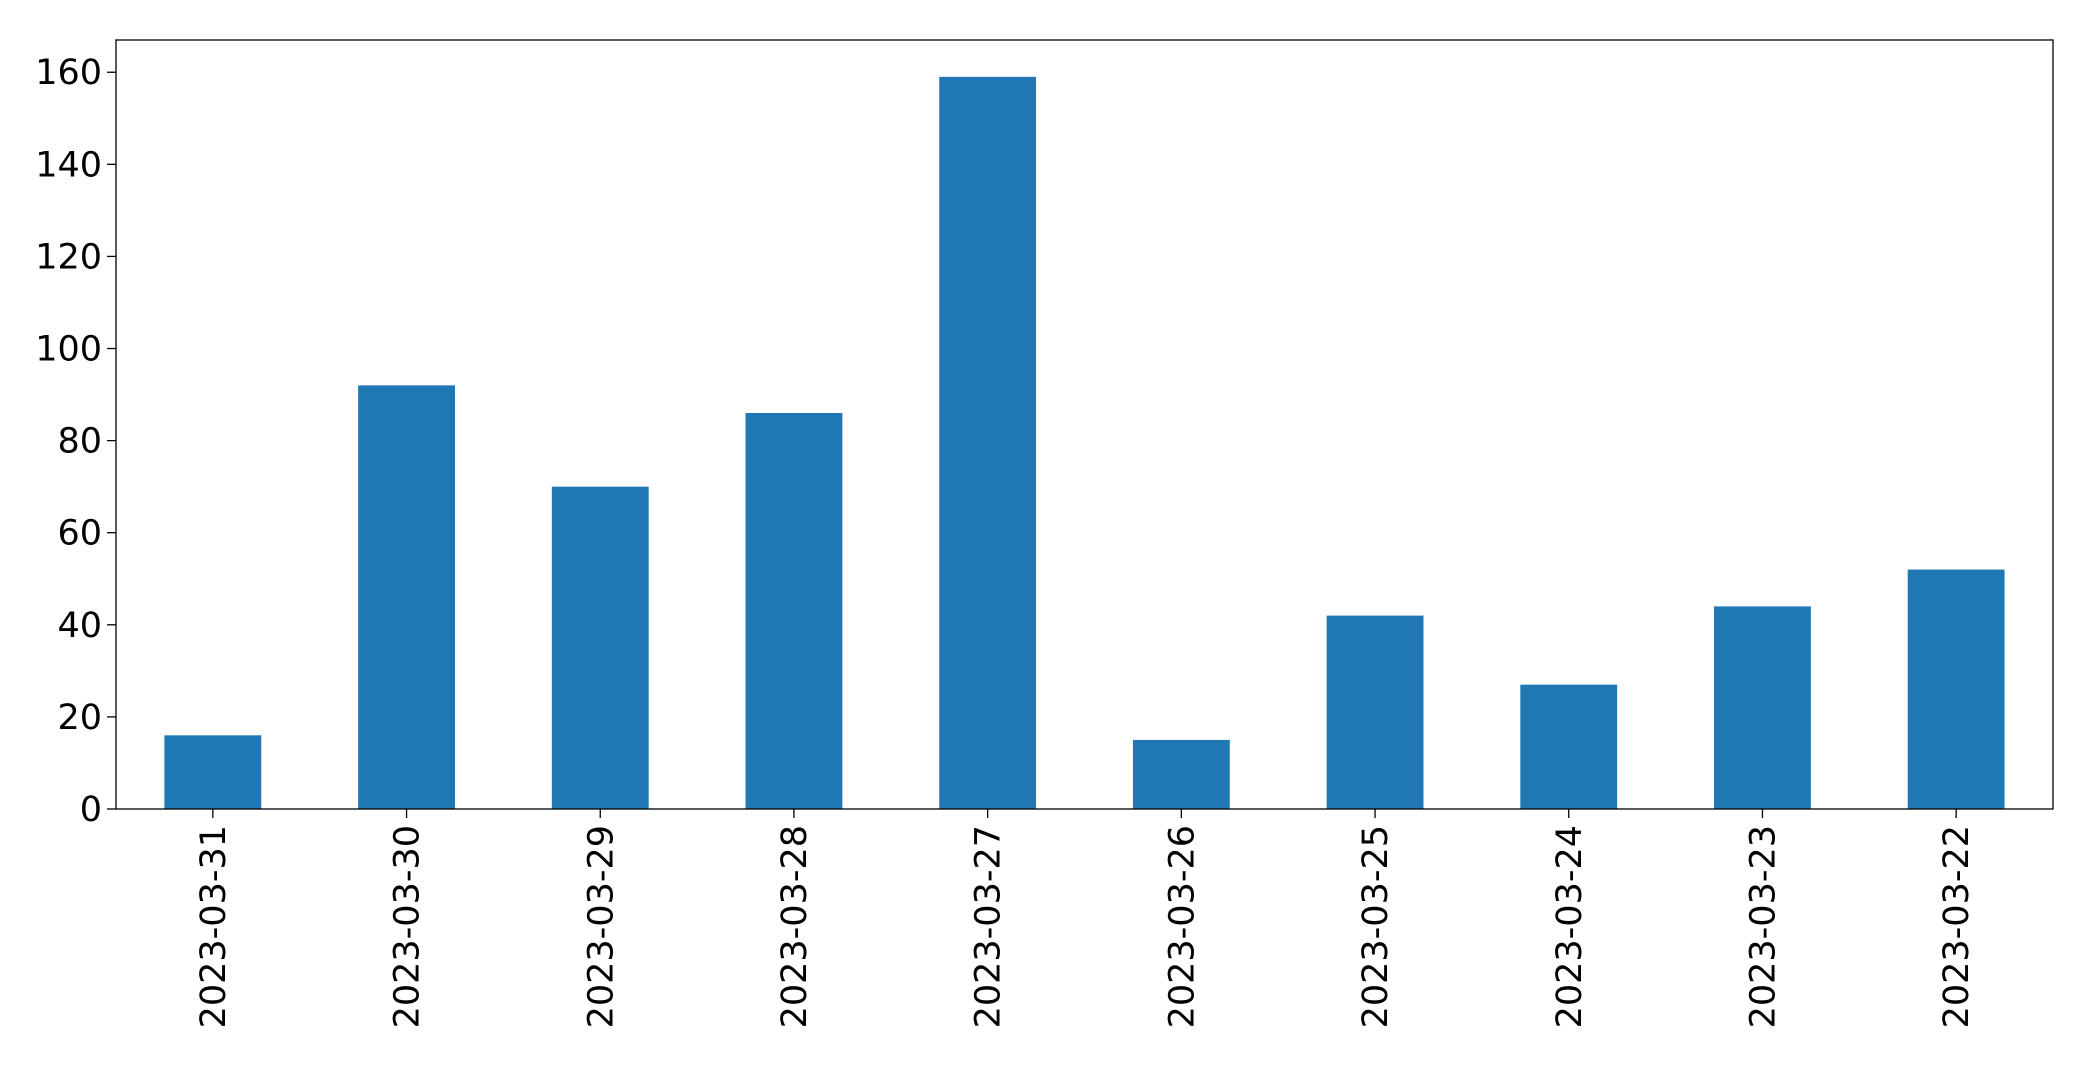  Describe the element at coordinates (408, 926) in the screenshot. I see `x-tick-label: 2023-03-30` at that location.